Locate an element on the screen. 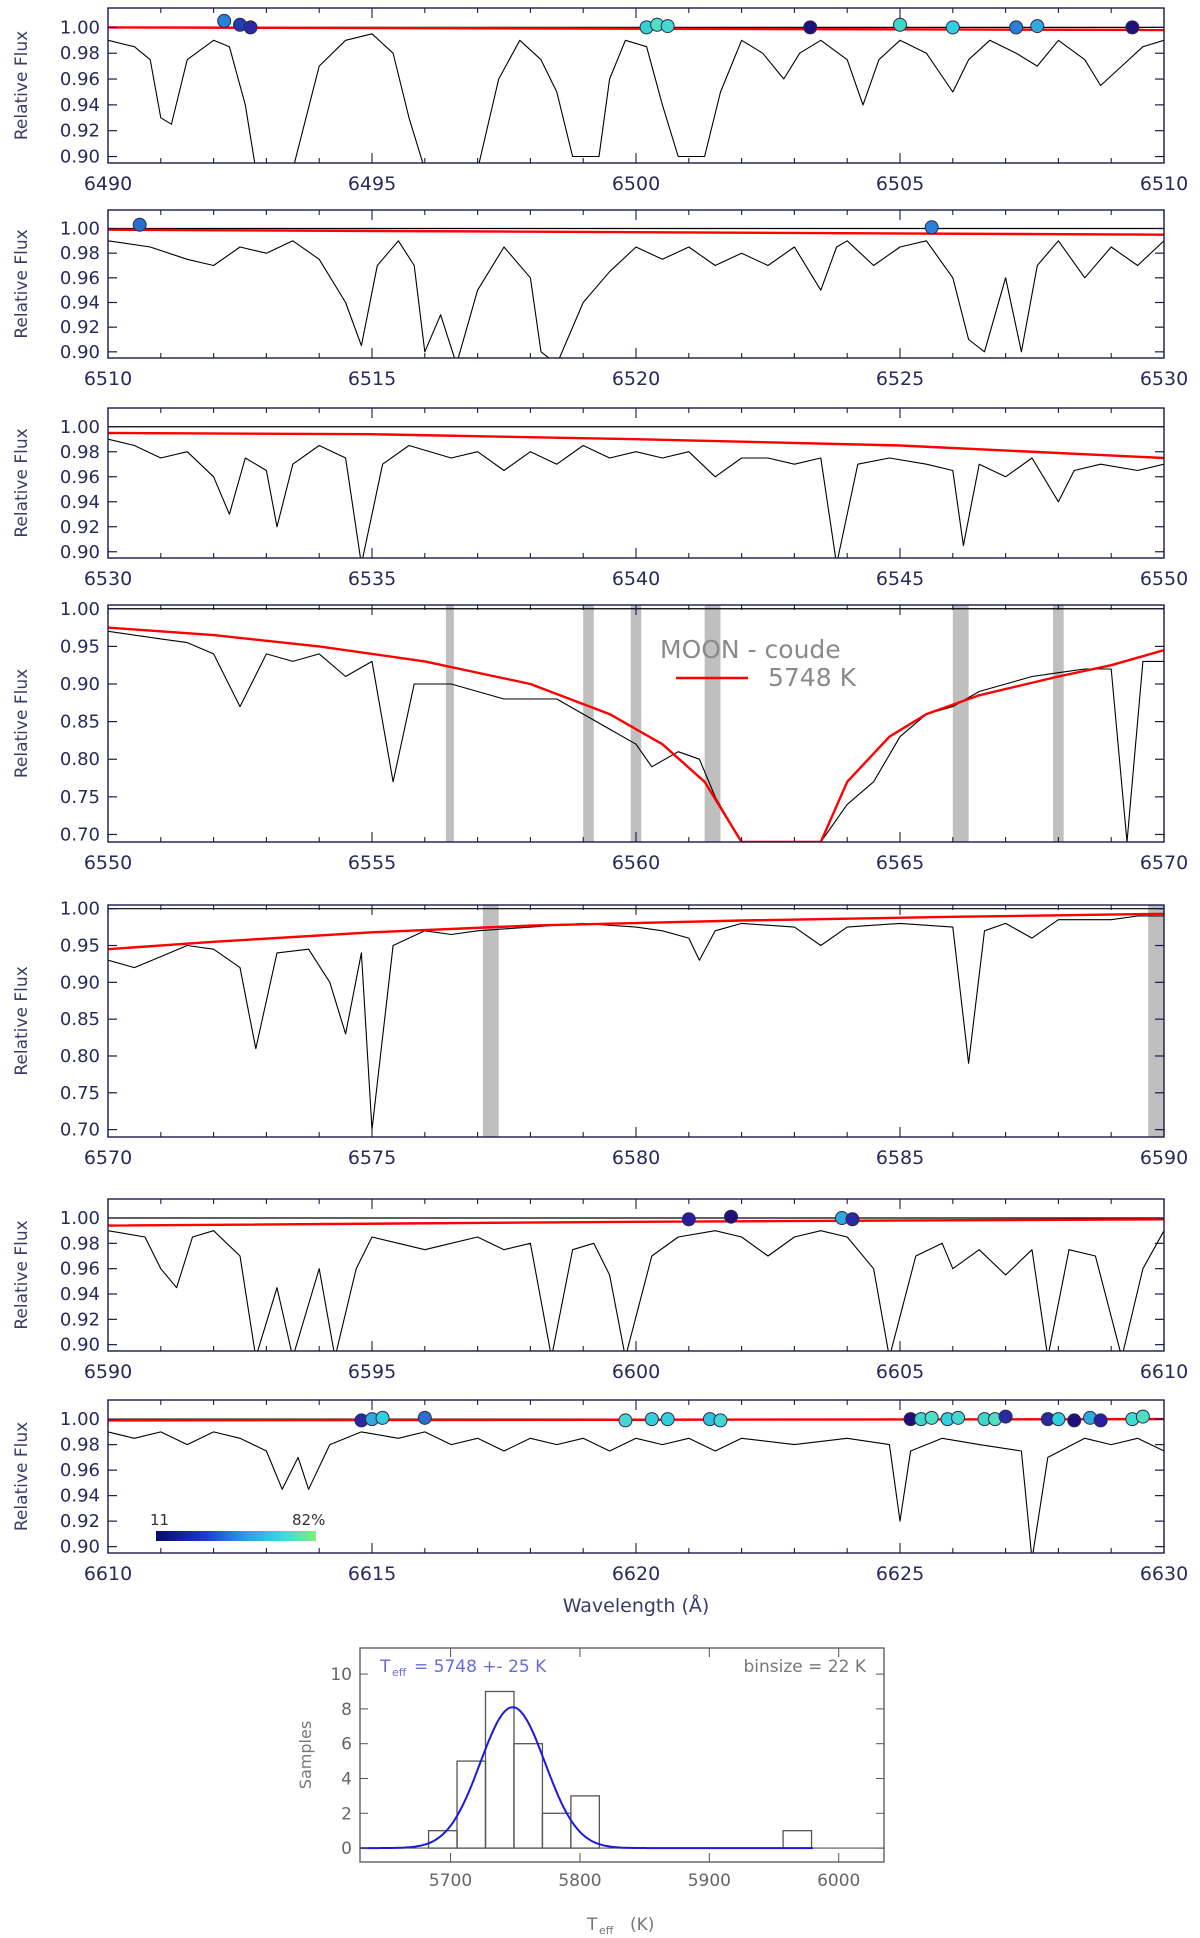  y-tick-label: 8 is located at coordinates (346, 1710).